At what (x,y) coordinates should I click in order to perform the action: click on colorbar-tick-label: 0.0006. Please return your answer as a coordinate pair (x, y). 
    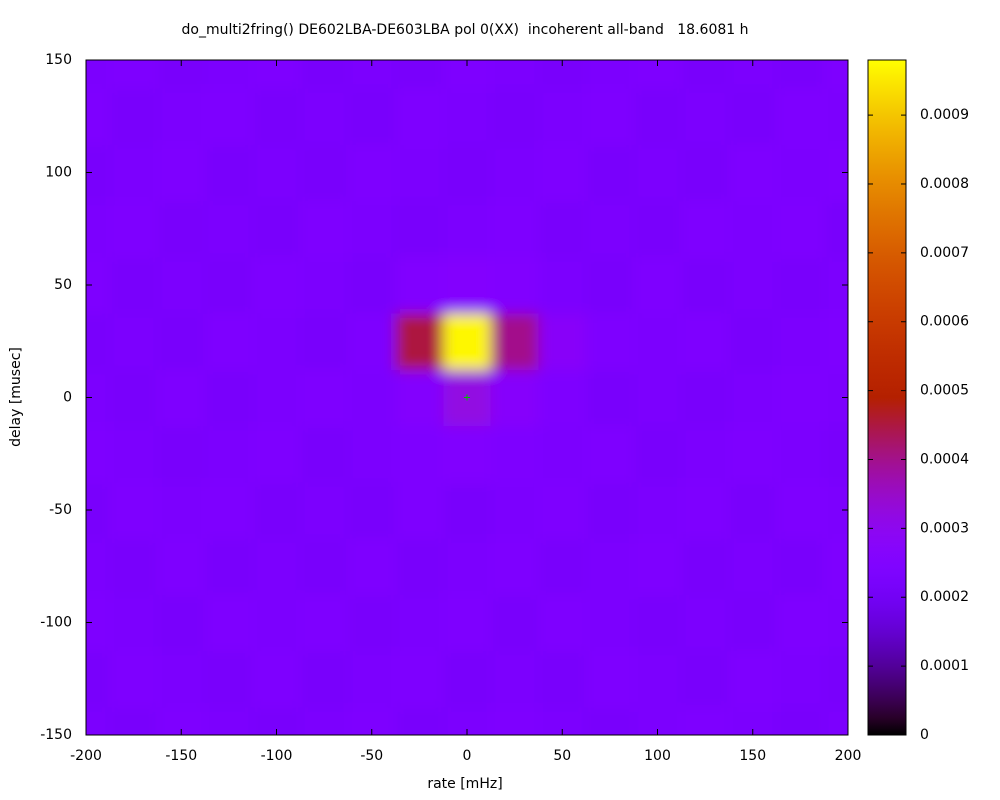
    Looking at the image, I should click on (944, 322).